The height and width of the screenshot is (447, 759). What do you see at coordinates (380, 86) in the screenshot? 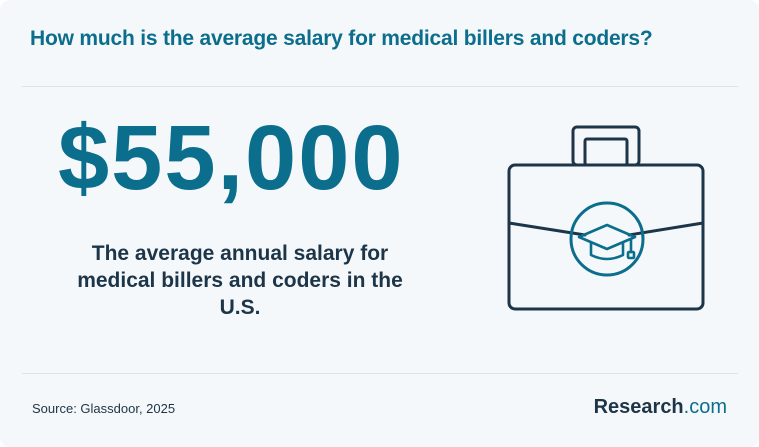
I see `top-divider` at bounding box center [380, 86].